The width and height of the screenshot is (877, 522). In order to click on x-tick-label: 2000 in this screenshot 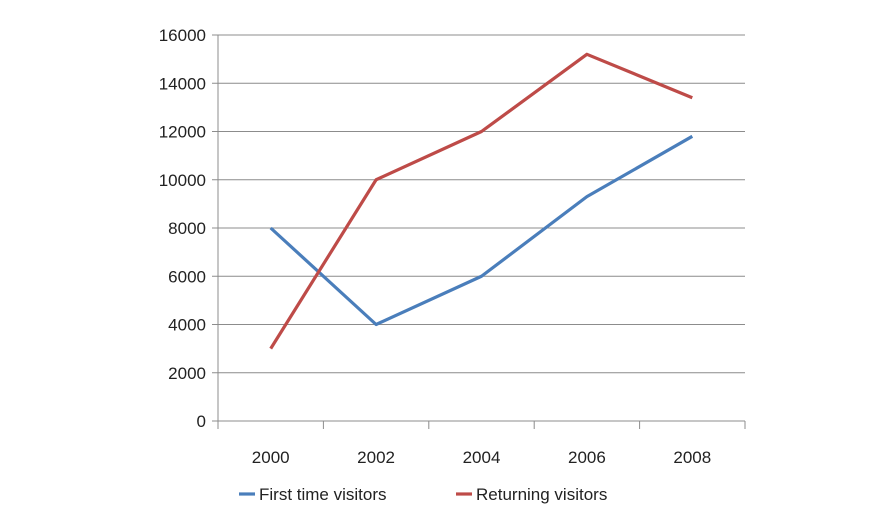, I will do `click(271, 457)`.